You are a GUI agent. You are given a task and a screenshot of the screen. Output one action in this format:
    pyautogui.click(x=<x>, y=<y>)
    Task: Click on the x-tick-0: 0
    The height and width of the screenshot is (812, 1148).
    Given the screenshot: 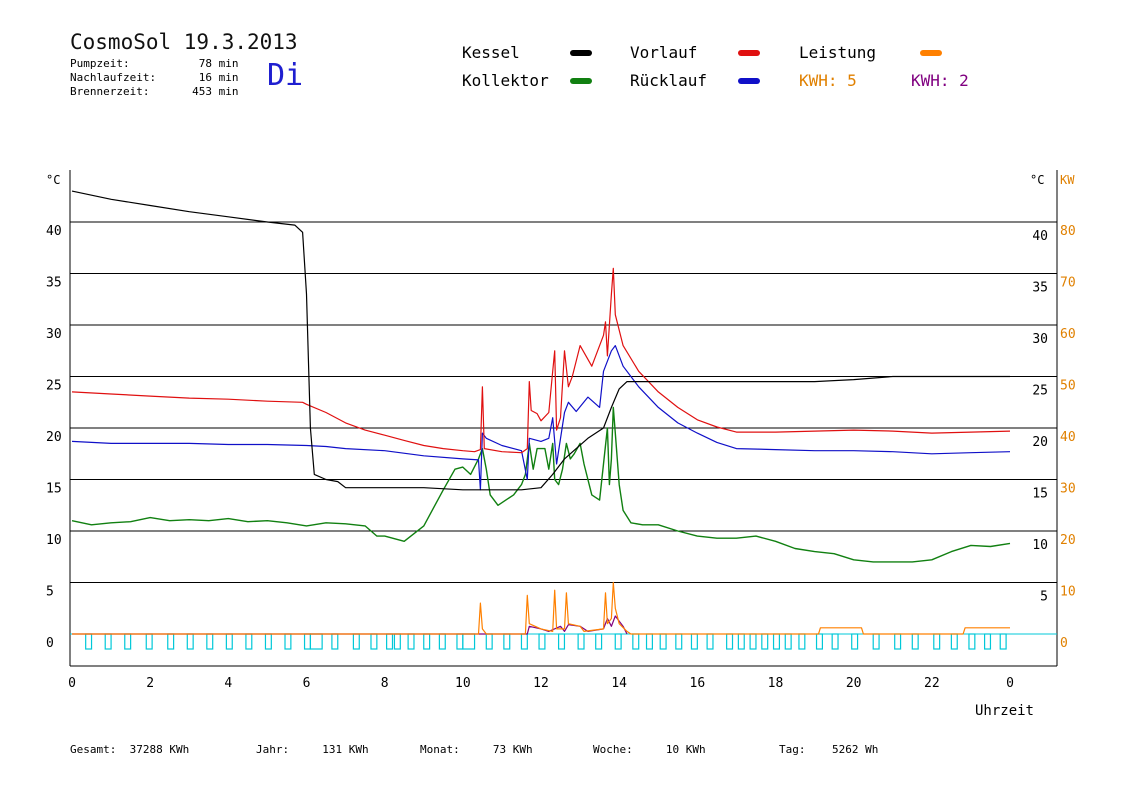 What is the action you would take?
    pyautogui.click(x=72, y=683)
    